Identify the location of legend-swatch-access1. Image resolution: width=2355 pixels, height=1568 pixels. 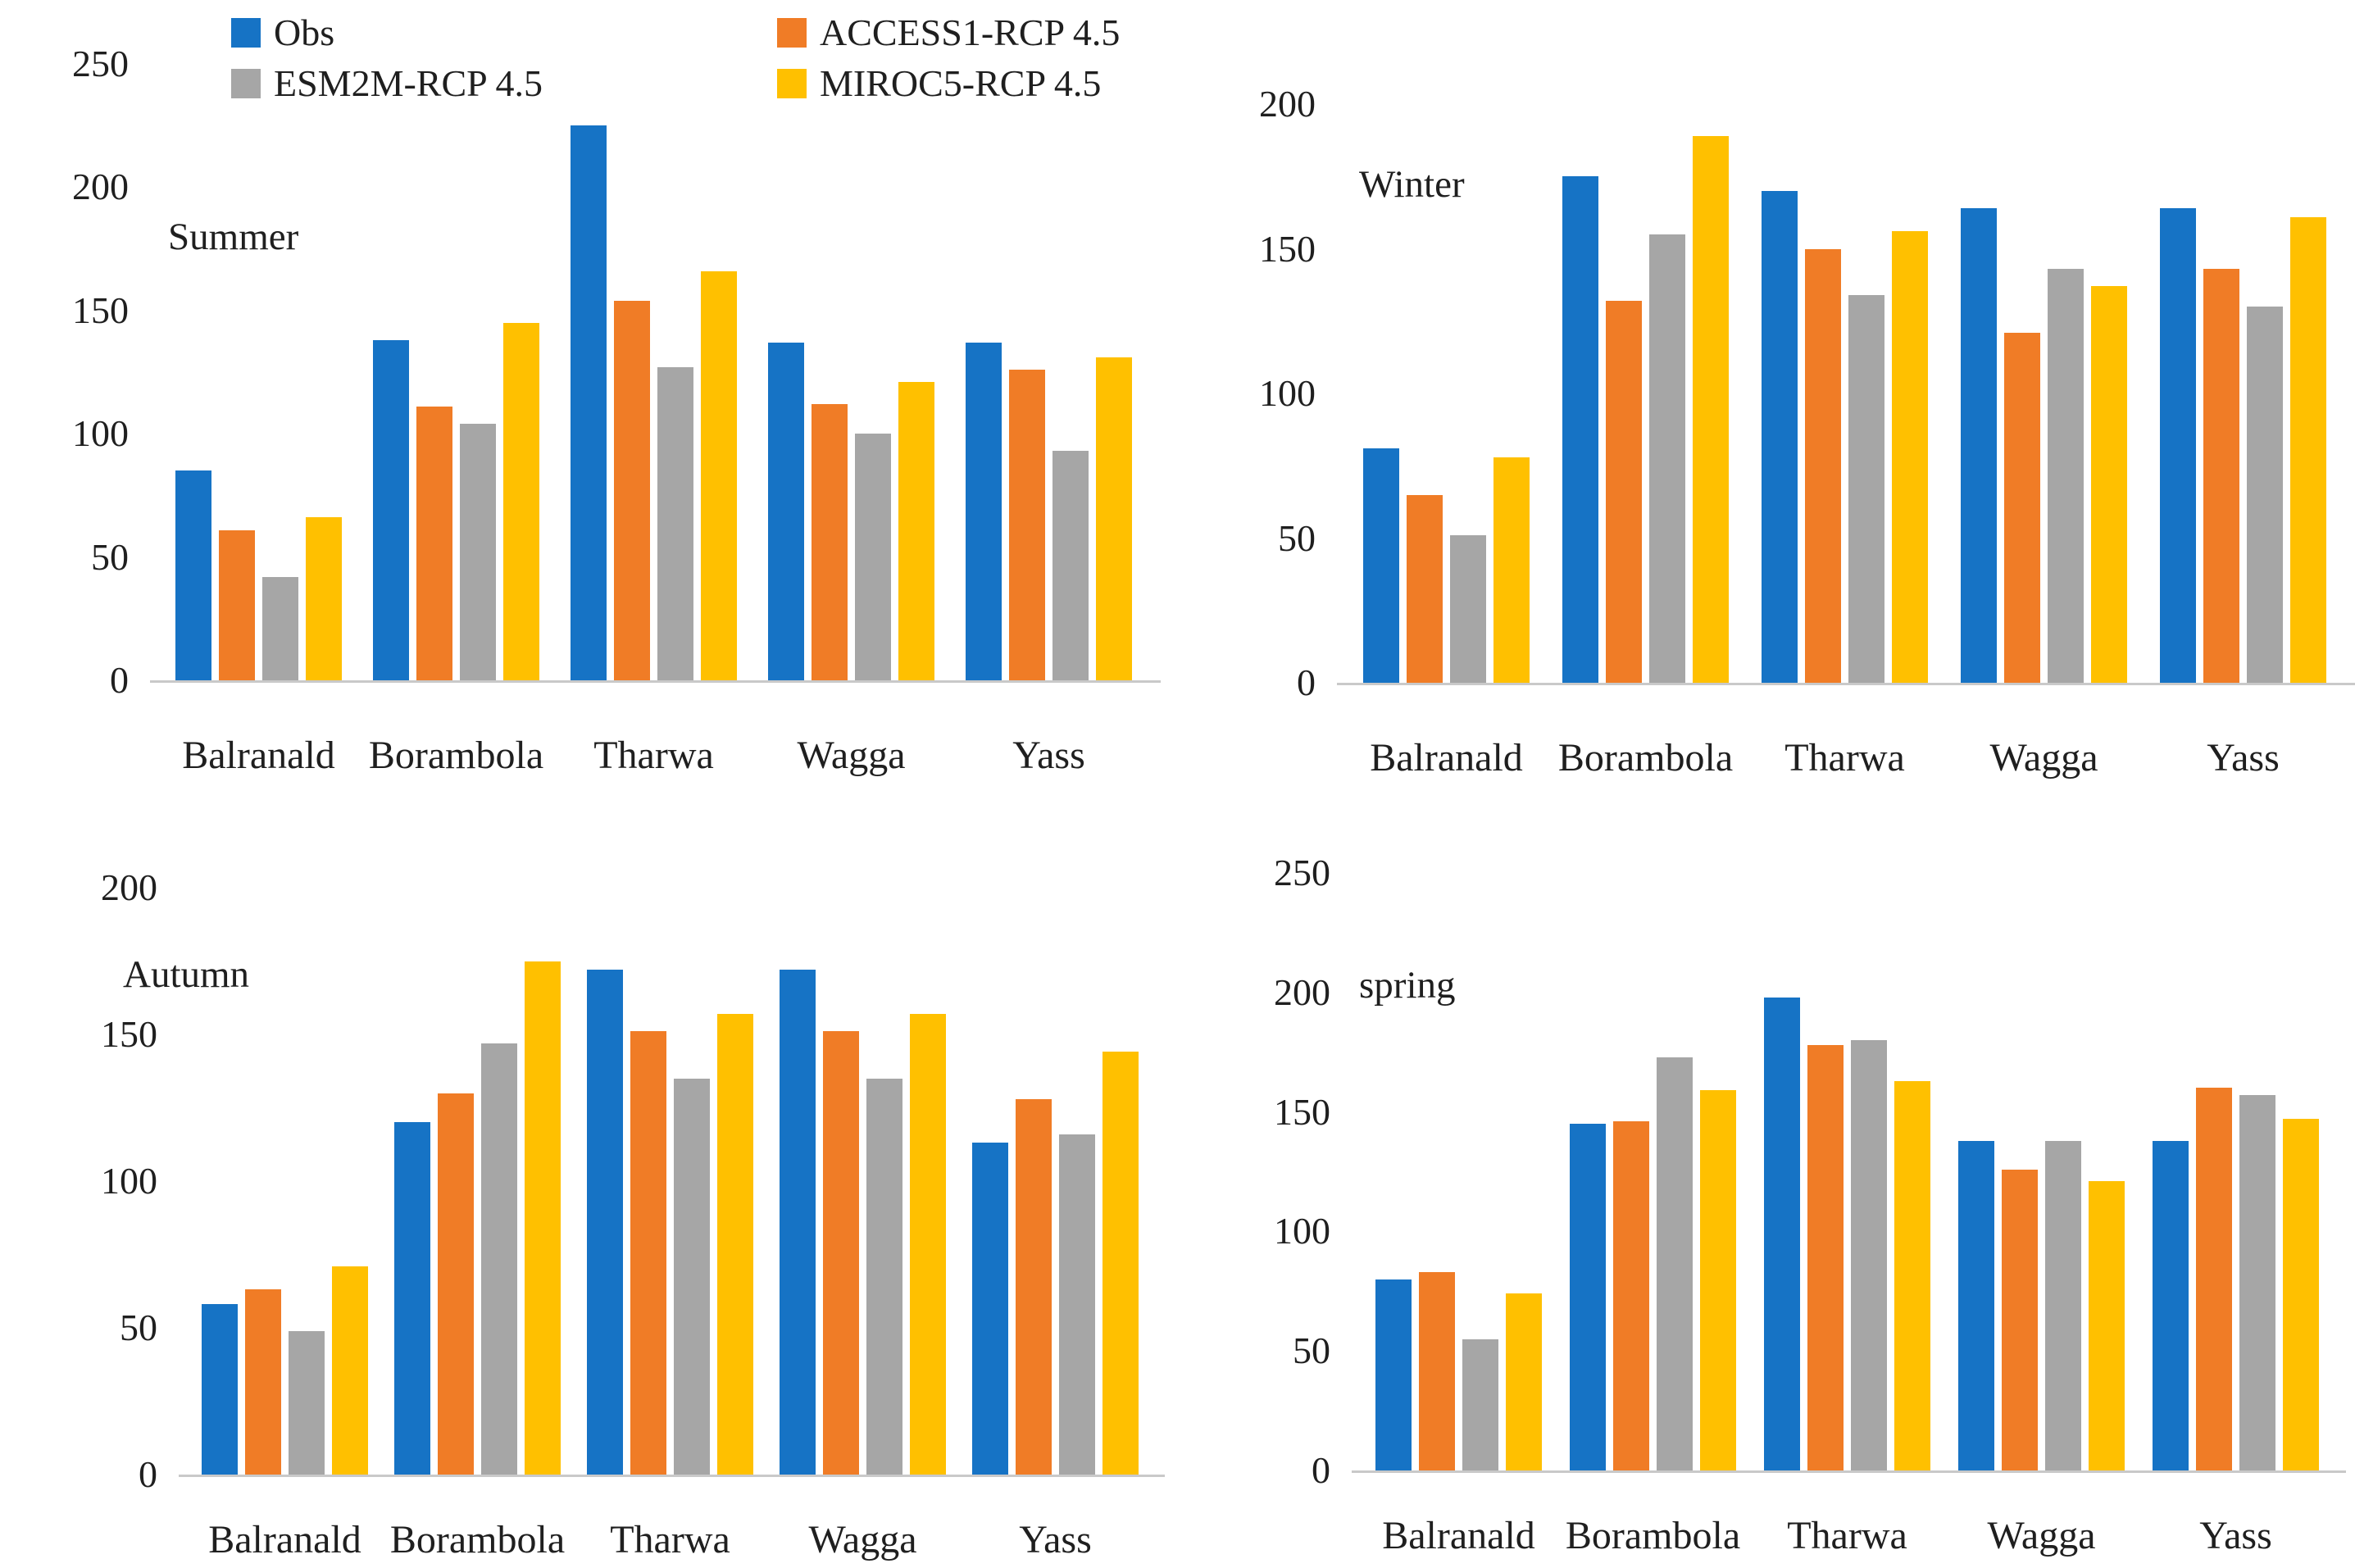
(792, 33).